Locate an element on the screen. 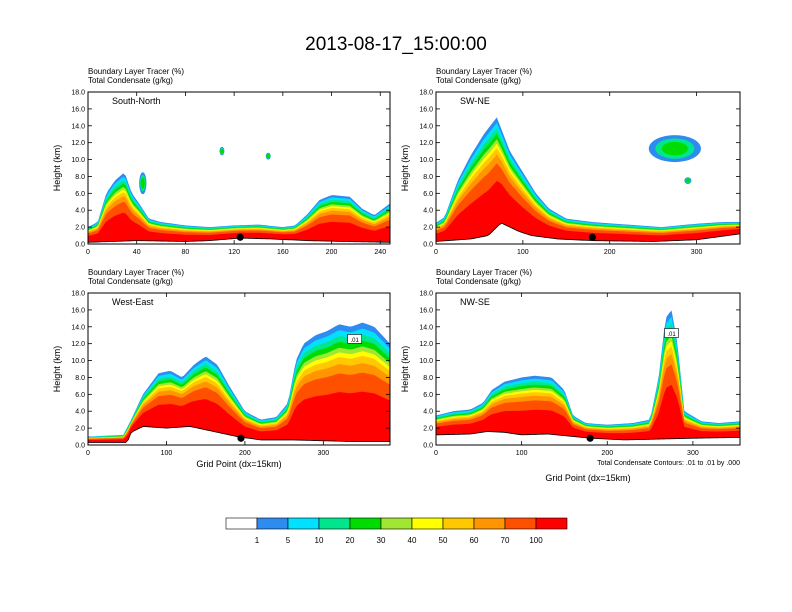 This screenshot has width=792, height=612. x-tick-label: 100 is located at coordinates (522, 453).